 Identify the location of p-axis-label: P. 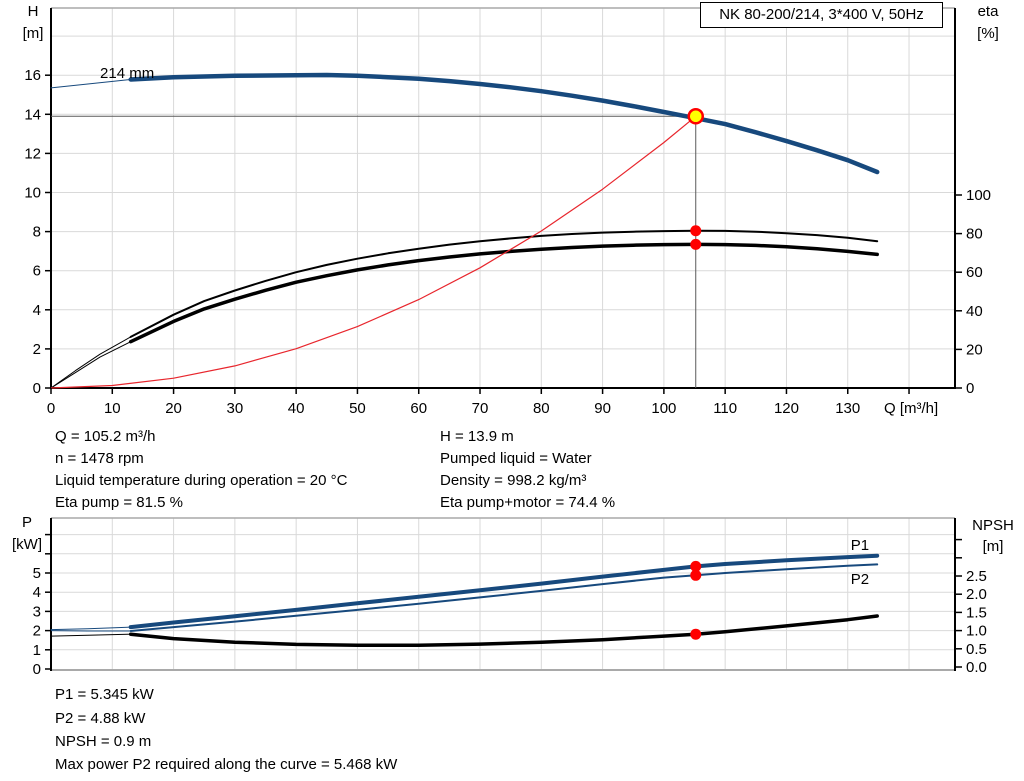
(26, 522).